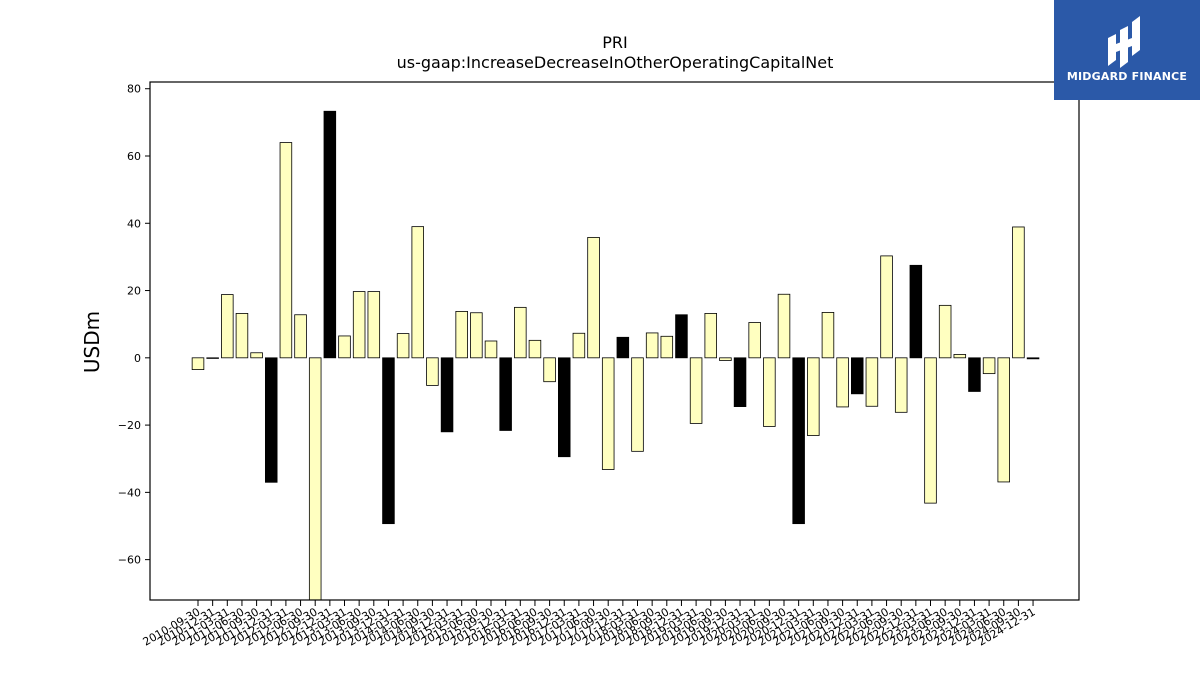 The image size is (1200, 675). What do you see at coordinates (129, 560) in the screenshot?
I see `y-tick-label: −60` at bounding box center [129, 560].